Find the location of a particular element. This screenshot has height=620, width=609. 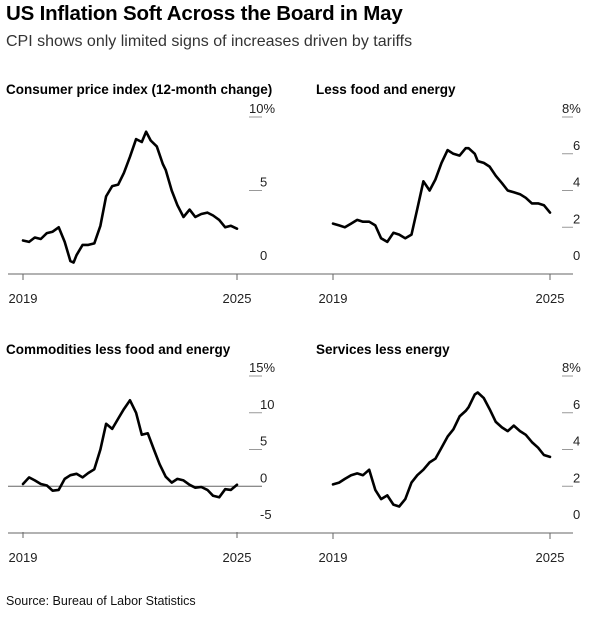

panel-commodities: -5 0 5 10 15% 2019 2025 is located at coordinates (141, 462).